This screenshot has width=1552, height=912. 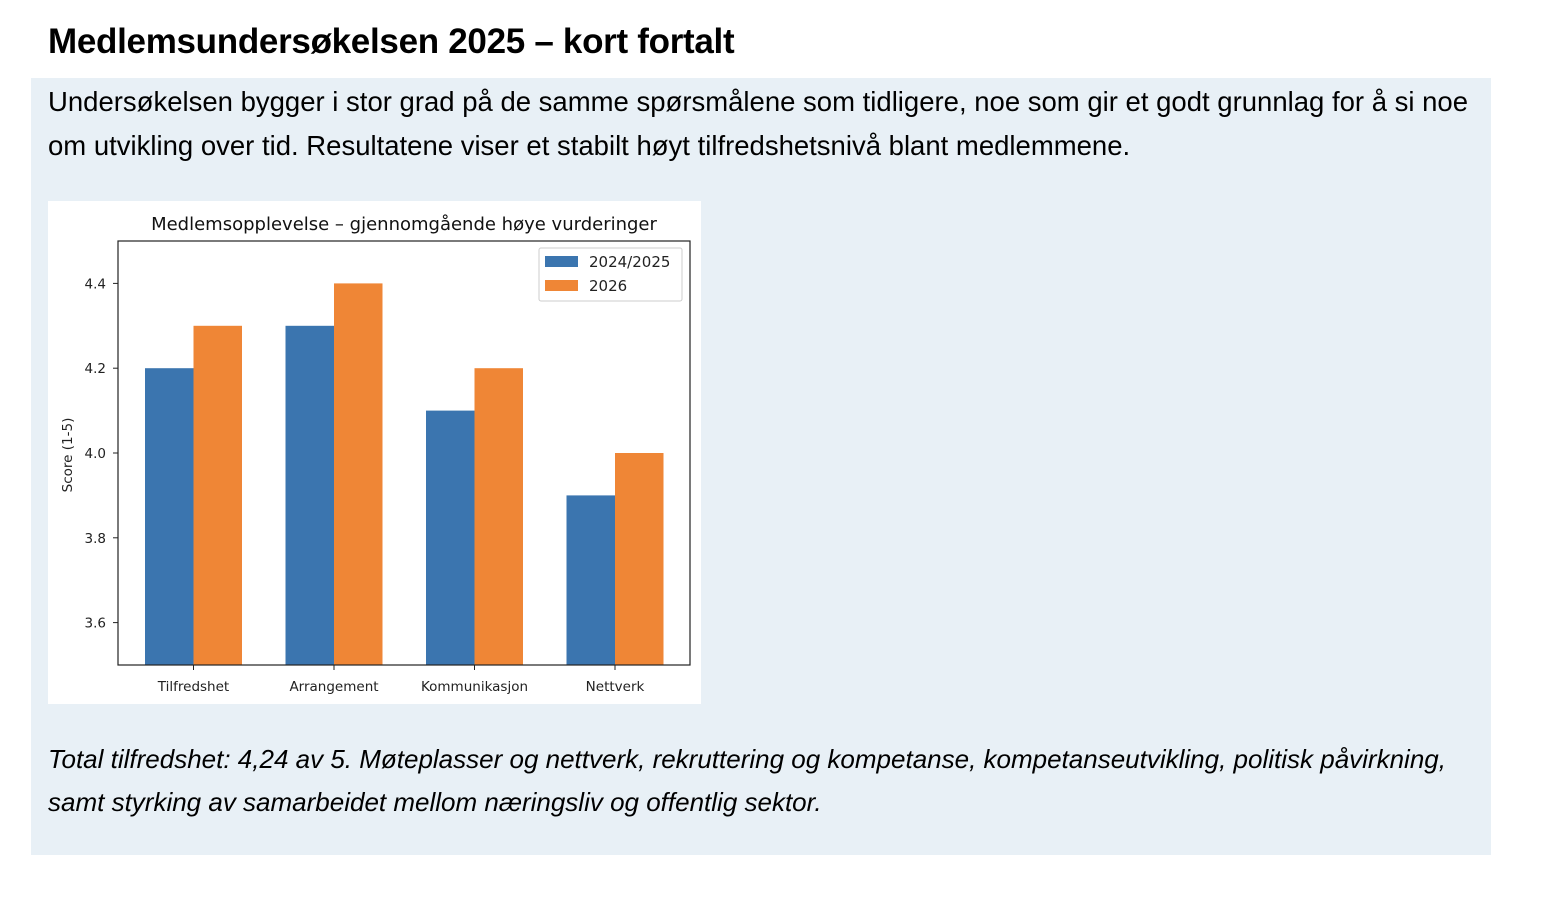 I want to click on x-tick-label-tilfredshet: Tilfredshet, so click(x=193, y=687).